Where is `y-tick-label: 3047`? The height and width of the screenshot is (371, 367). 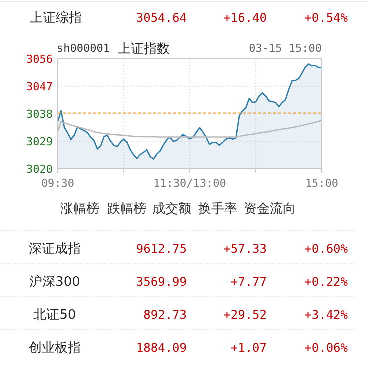
y-tick-label: 3047 is located at coordinates (39, 87).